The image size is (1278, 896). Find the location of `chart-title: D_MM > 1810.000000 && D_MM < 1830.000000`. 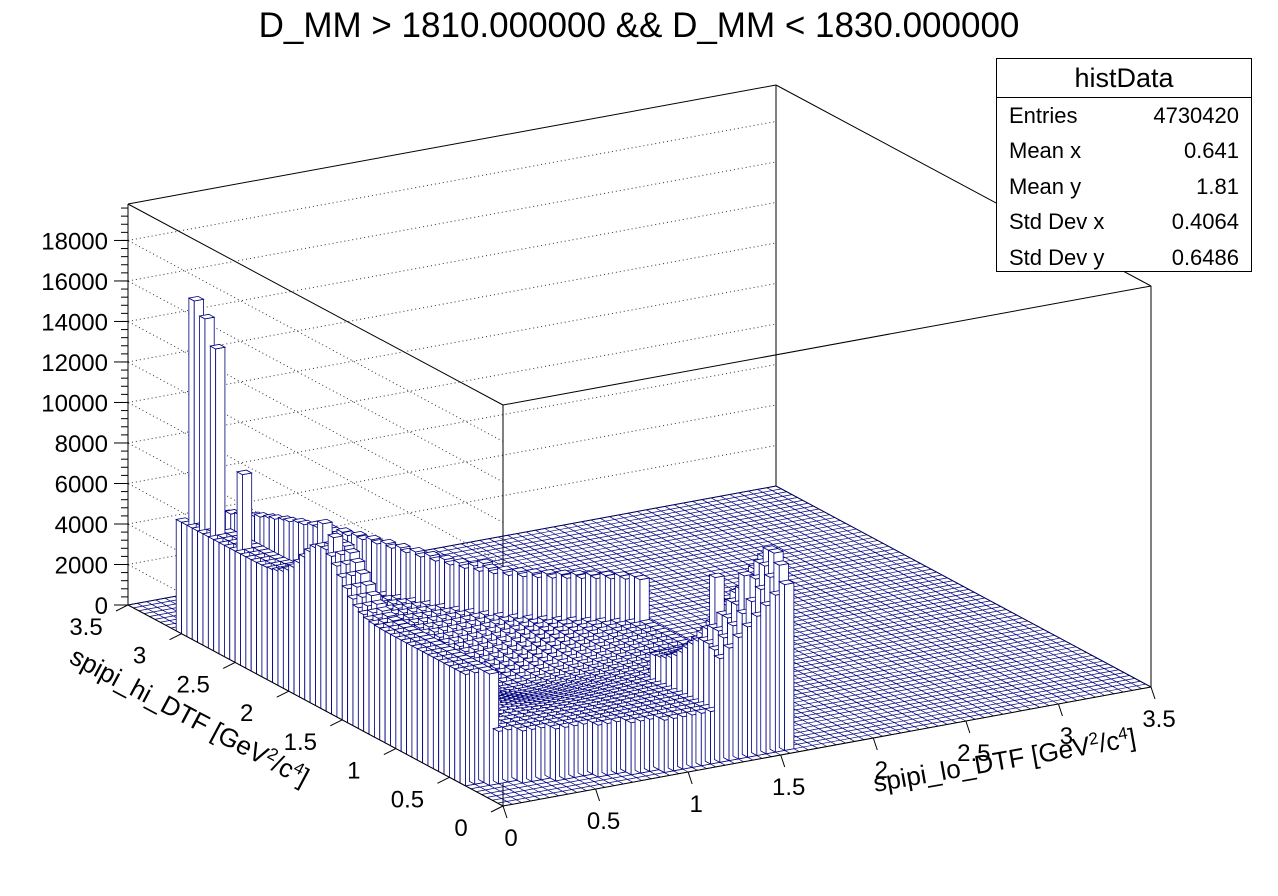

chart-title: D_MM > 1810.000000 && D_MM < 1830.000000 is located at coordinates (639, 25).